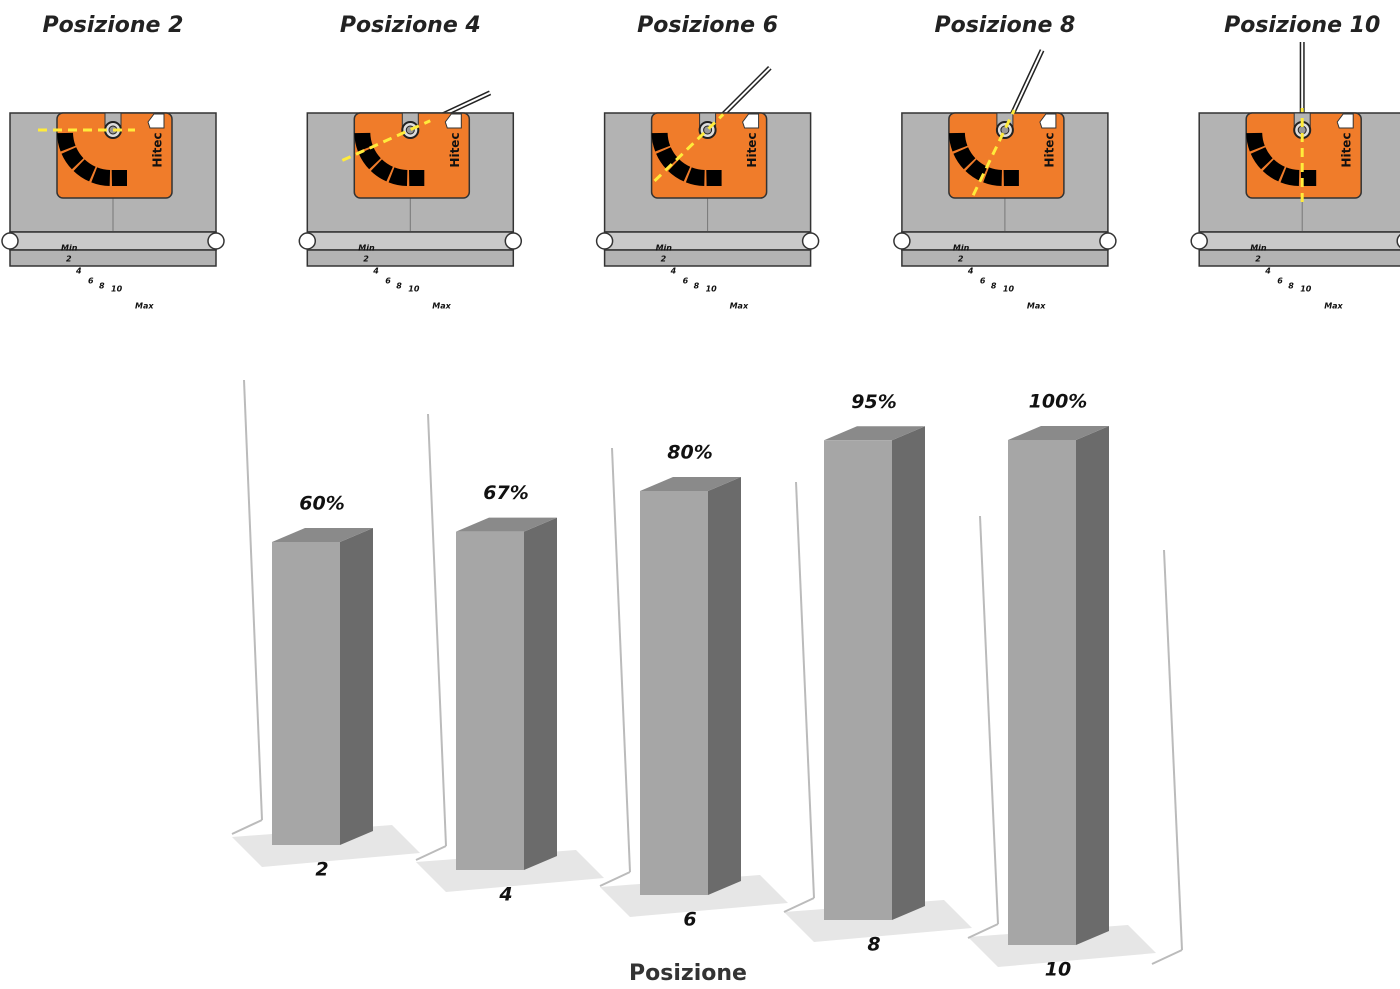 The image size is (1400, 989). What do you see at coordinates (689, 453) in the screenshot?
I see `value-label: 80%` at bounding box center [689, 453].